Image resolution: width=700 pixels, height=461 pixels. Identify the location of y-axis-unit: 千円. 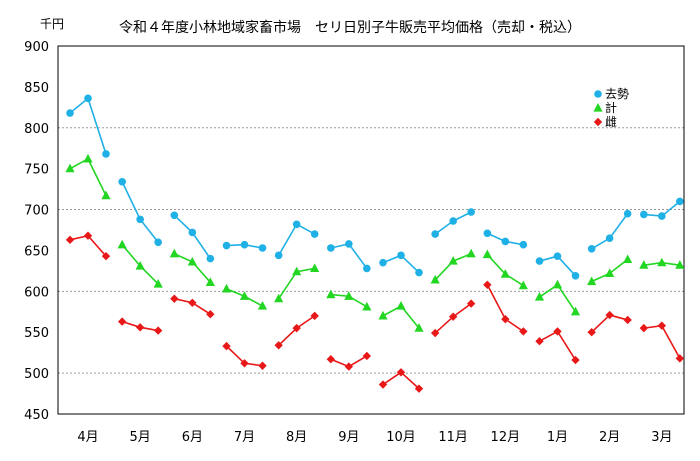
(52, 24).